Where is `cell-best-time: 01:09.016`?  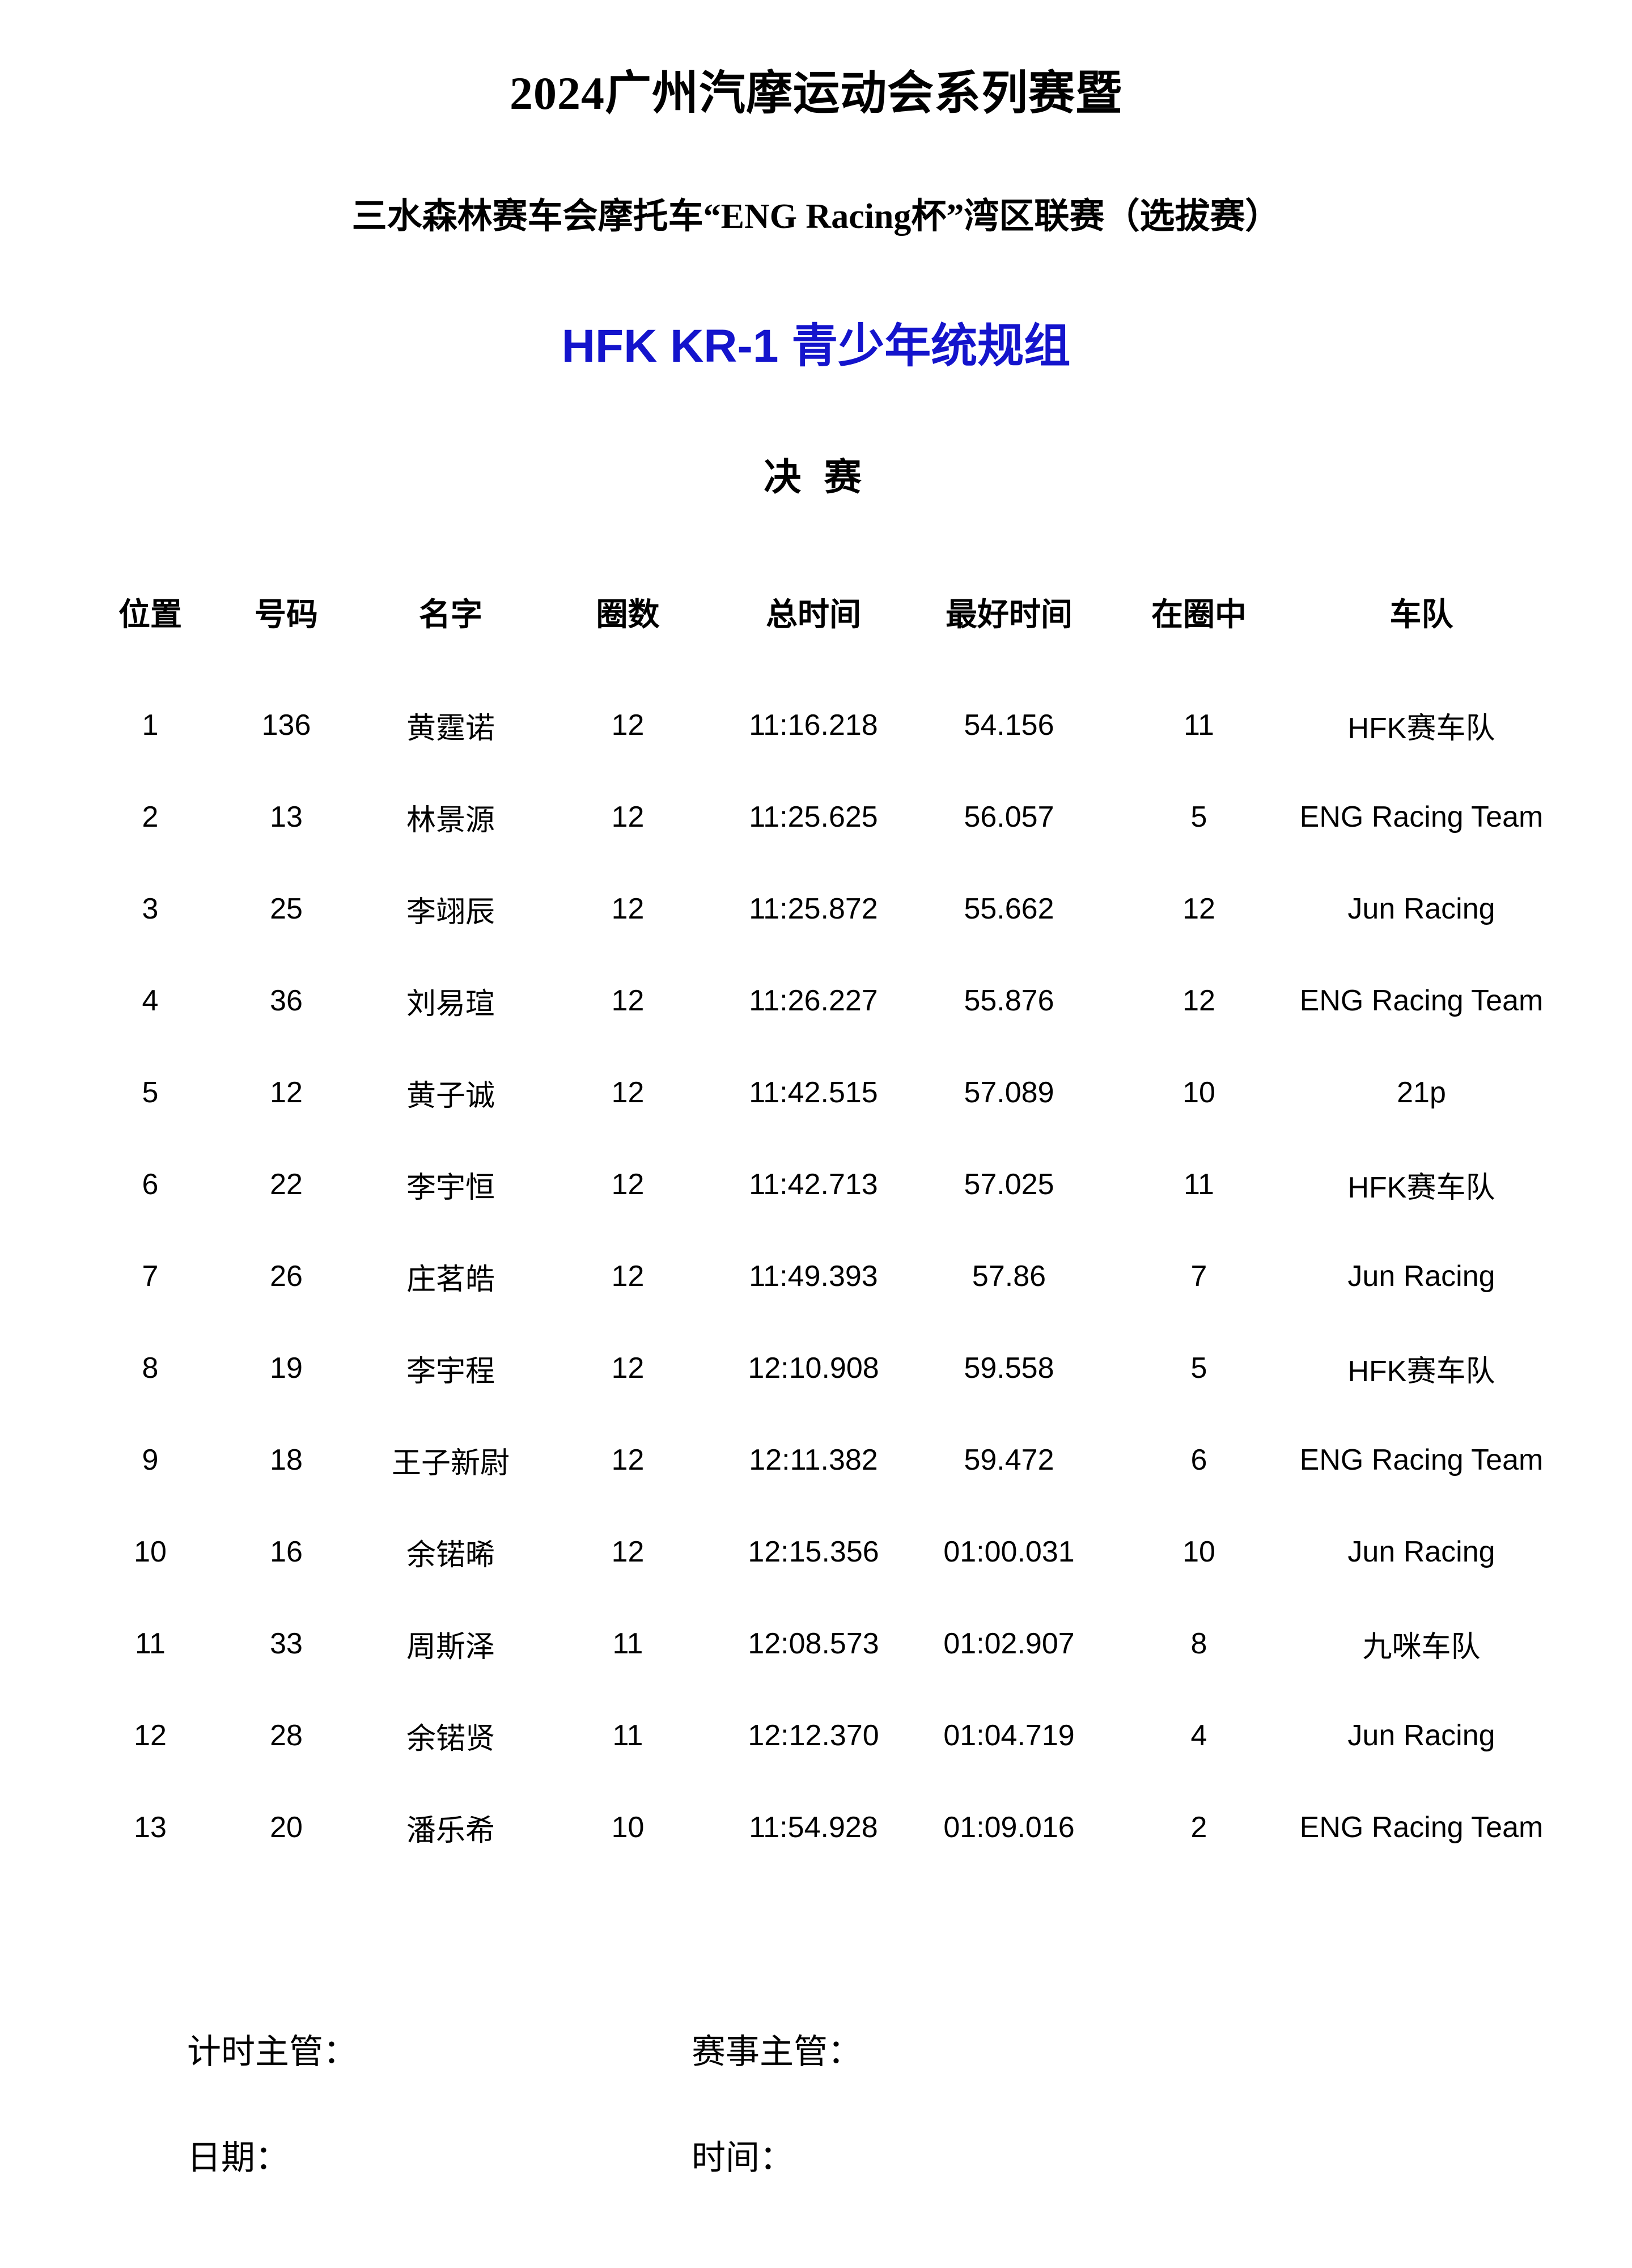
cell-best-time: 01:09.016 is located at coordinates (1009, 1827).